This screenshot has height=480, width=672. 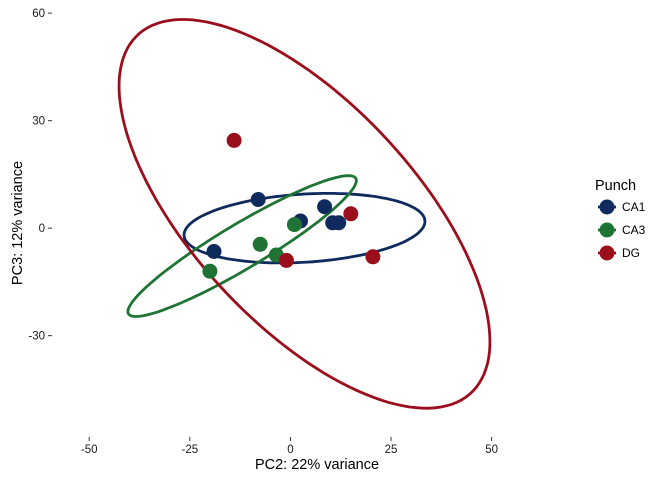 I want to click on ellipse-ca3, so click(x=242, y=246).